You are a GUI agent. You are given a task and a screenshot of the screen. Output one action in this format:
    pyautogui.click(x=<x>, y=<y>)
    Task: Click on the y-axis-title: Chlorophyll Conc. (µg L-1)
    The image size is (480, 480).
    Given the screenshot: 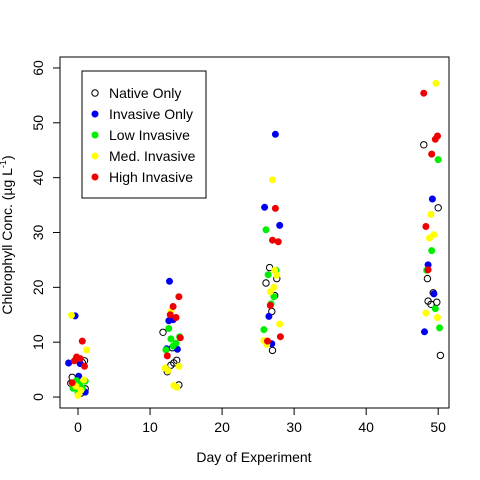 What is the action you would take?
    pyautogui.click(x=7, y=234)
    